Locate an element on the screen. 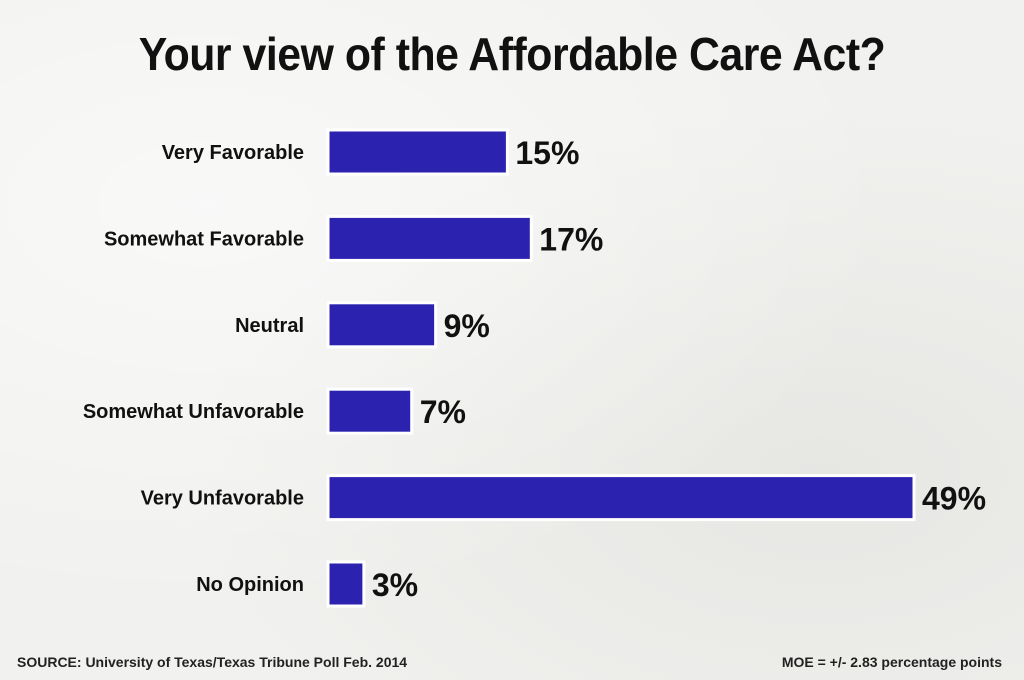 The width and height of the screenshot is (1024, 680). category-label-somewhat-unfavorable: Somewhat Unfavorable is located at coordinates (193, 412).